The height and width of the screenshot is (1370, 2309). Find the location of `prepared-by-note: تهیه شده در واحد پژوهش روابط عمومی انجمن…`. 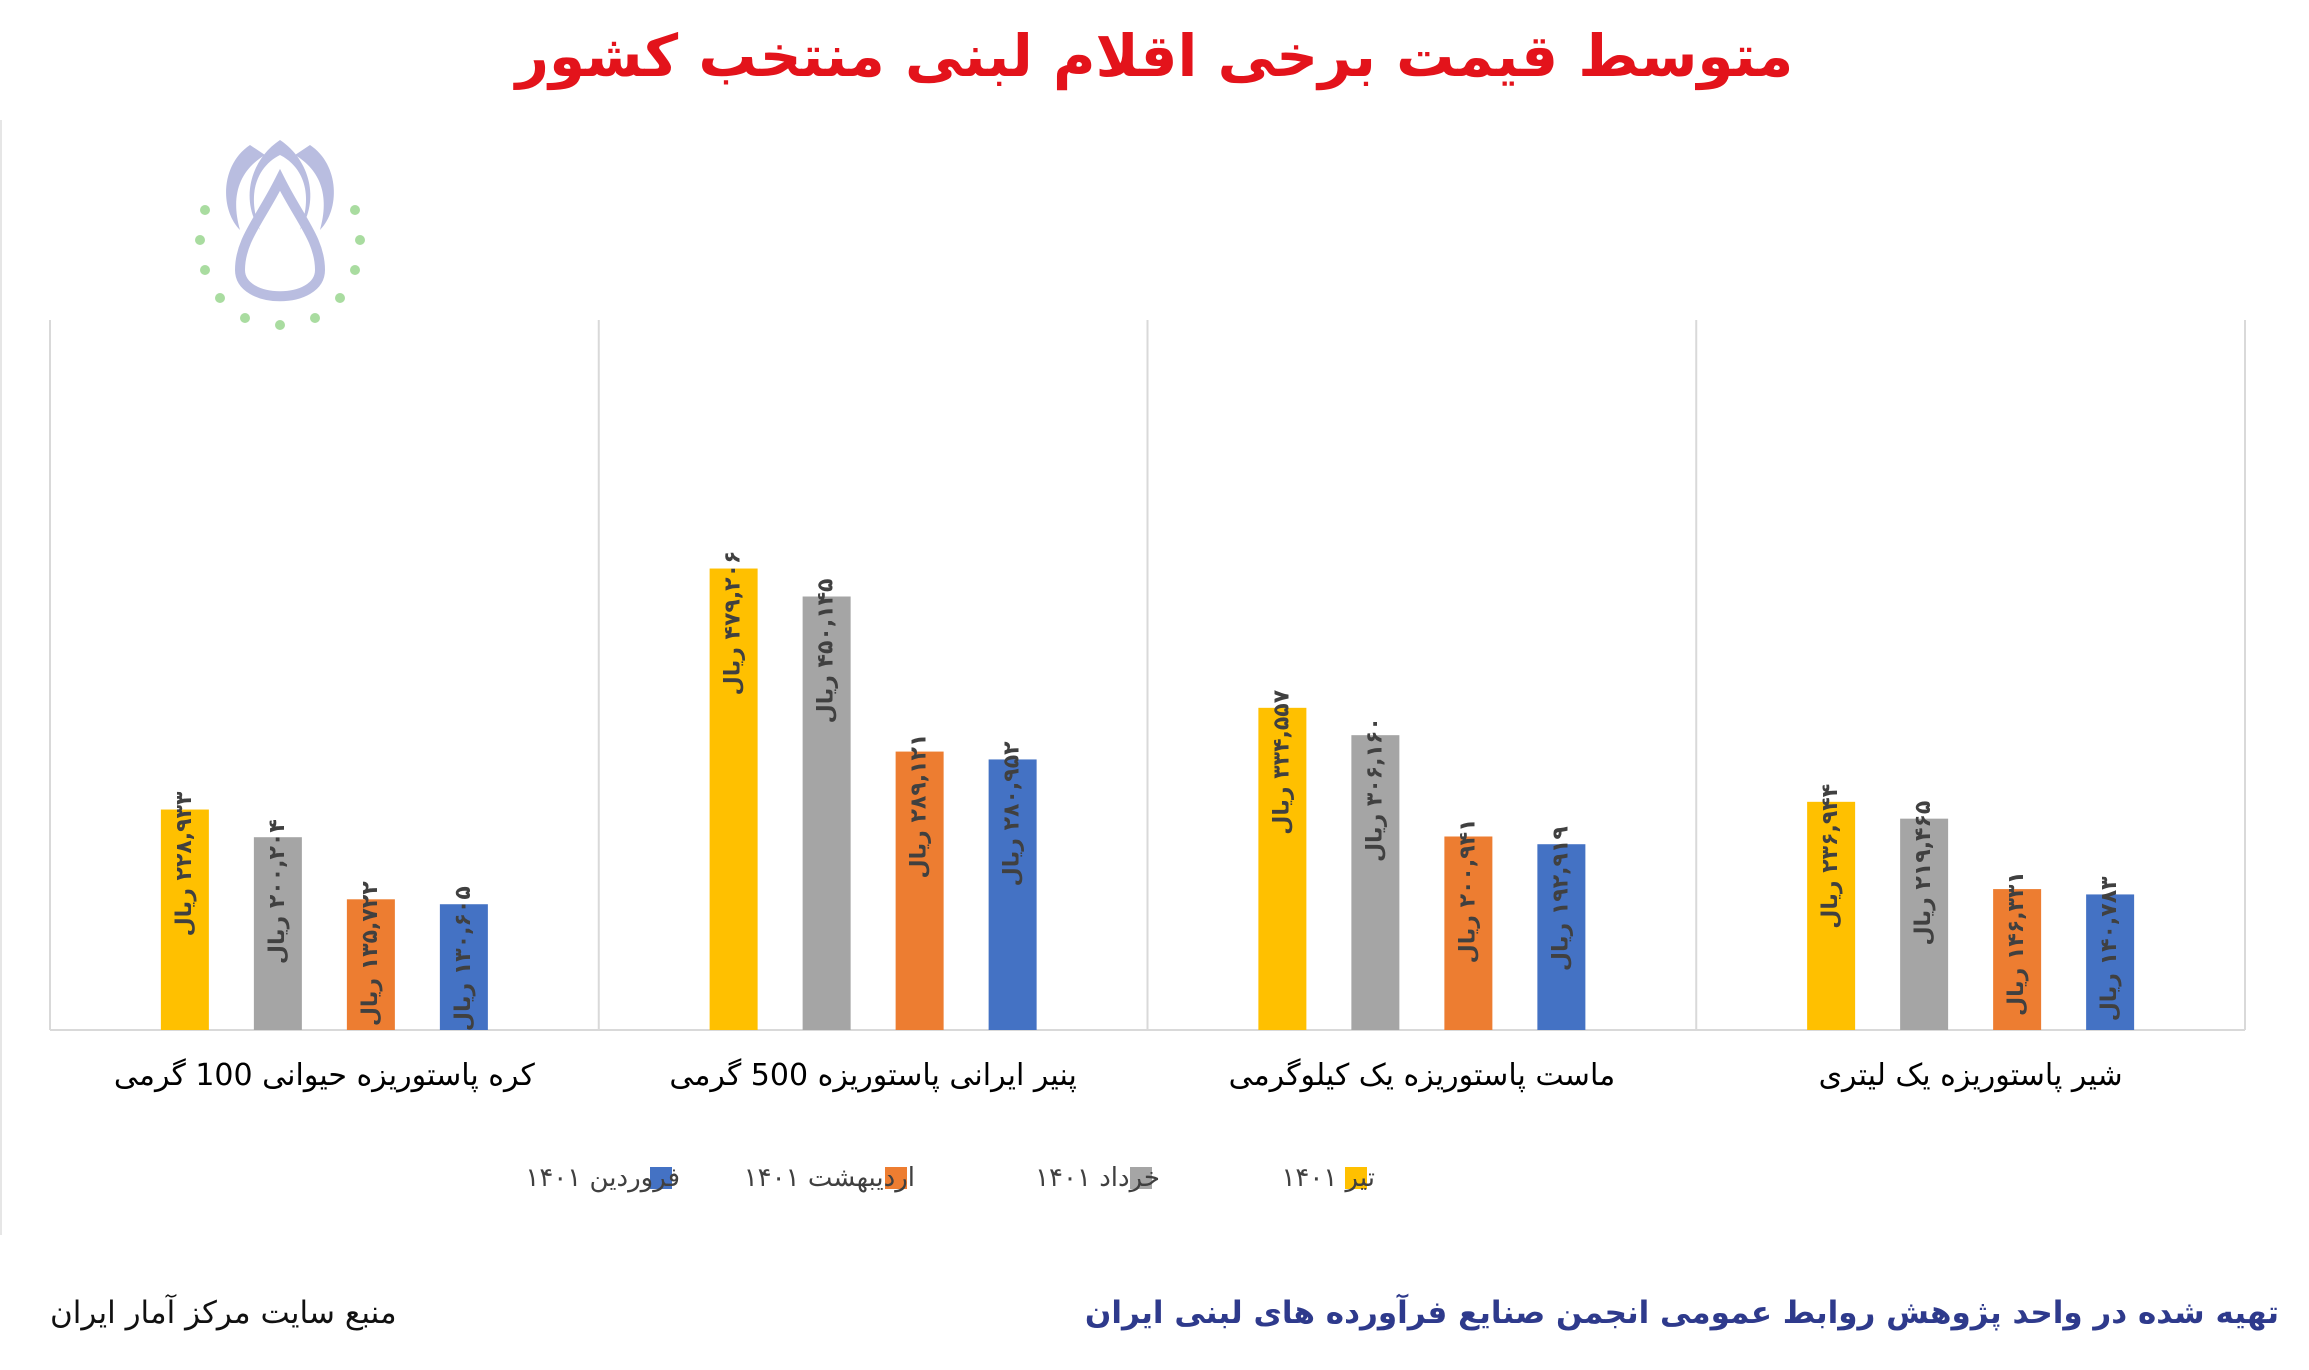

prepared-by-note: تهیه شده در واحد پژوهش روابط عمومی انجمن… is located at coordinates (1681, 1313).